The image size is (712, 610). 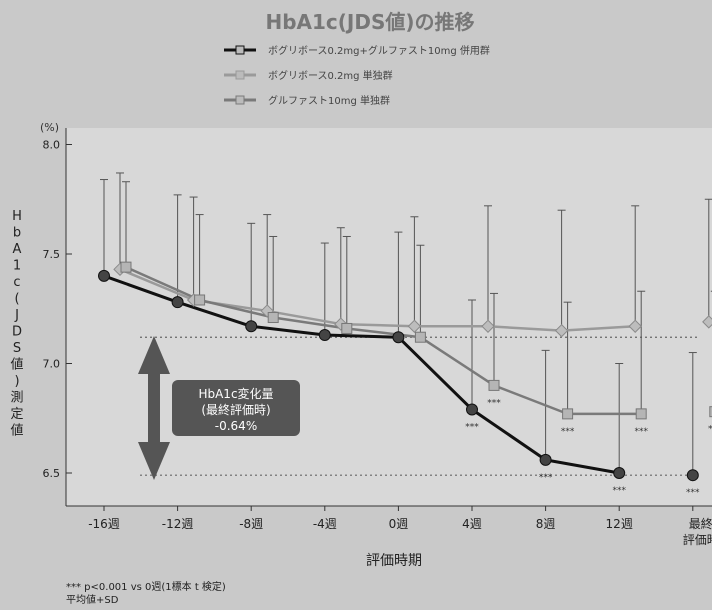 I want to click on annotation-title: HbA1c変化量, so click(x=235, y=393).